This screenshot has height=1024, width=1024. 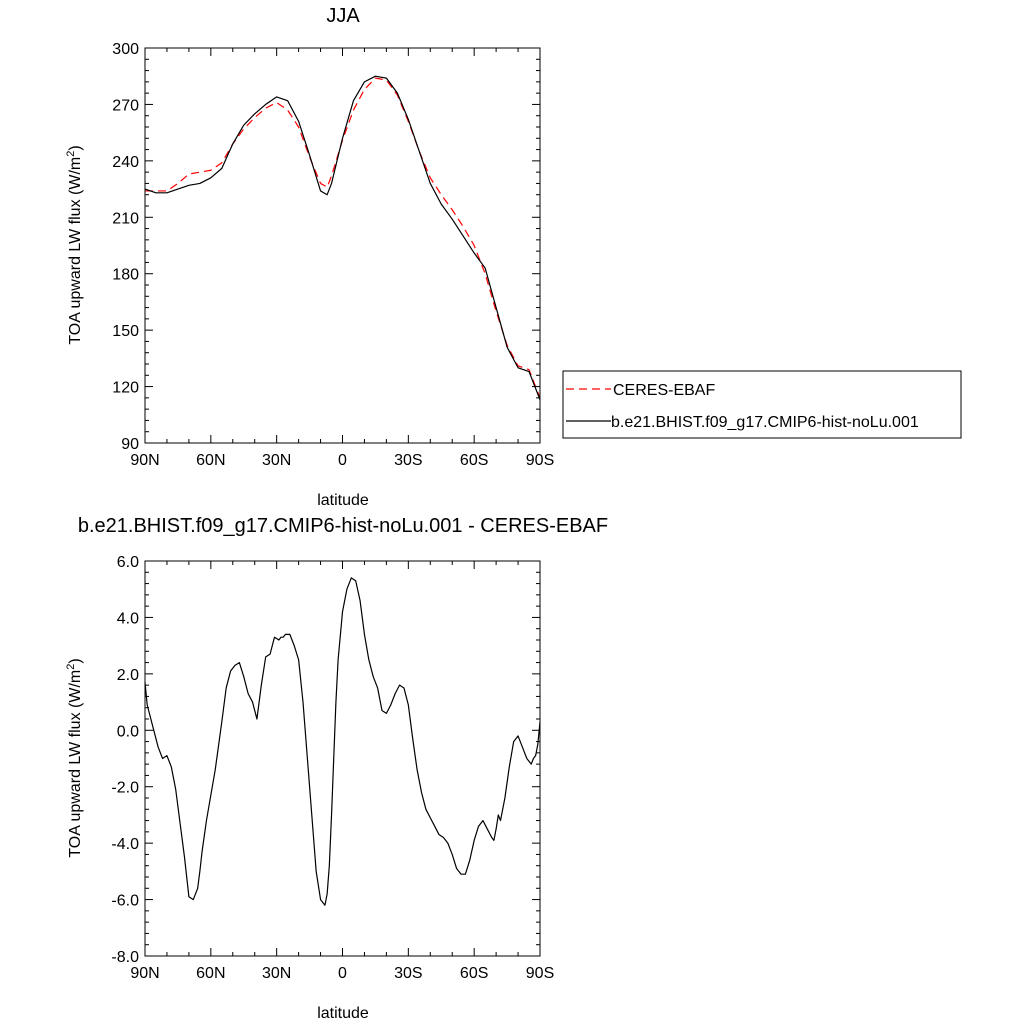 What do you see at coordinates (125, 331) in the screenshot?
I see `top-y-tick-label: 150` at bounding box center [125, 331].